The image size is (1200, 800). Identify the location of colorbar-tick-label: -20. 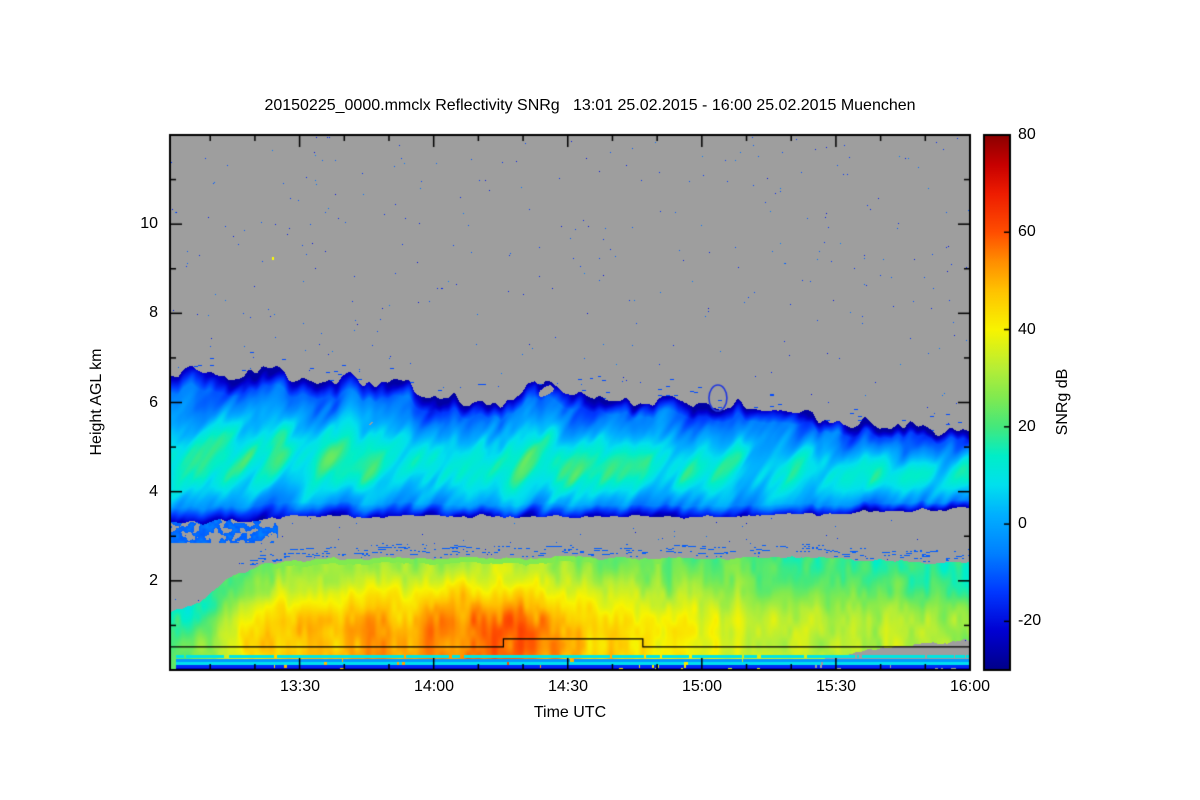
(1030, 620).